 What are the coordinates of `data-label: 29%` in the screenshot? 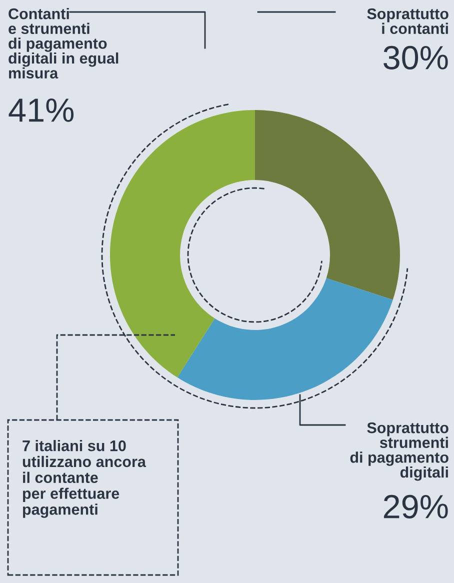 It's located at (416, 506).